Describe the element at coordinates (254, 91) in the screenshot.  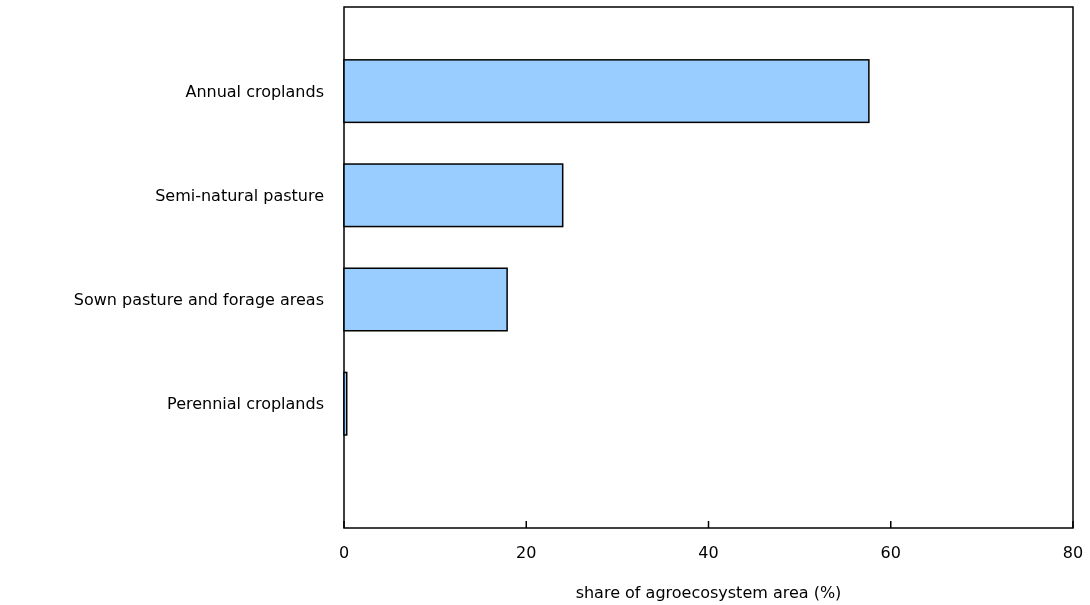
I see `y-tick-label: Annual croplands` at that location.